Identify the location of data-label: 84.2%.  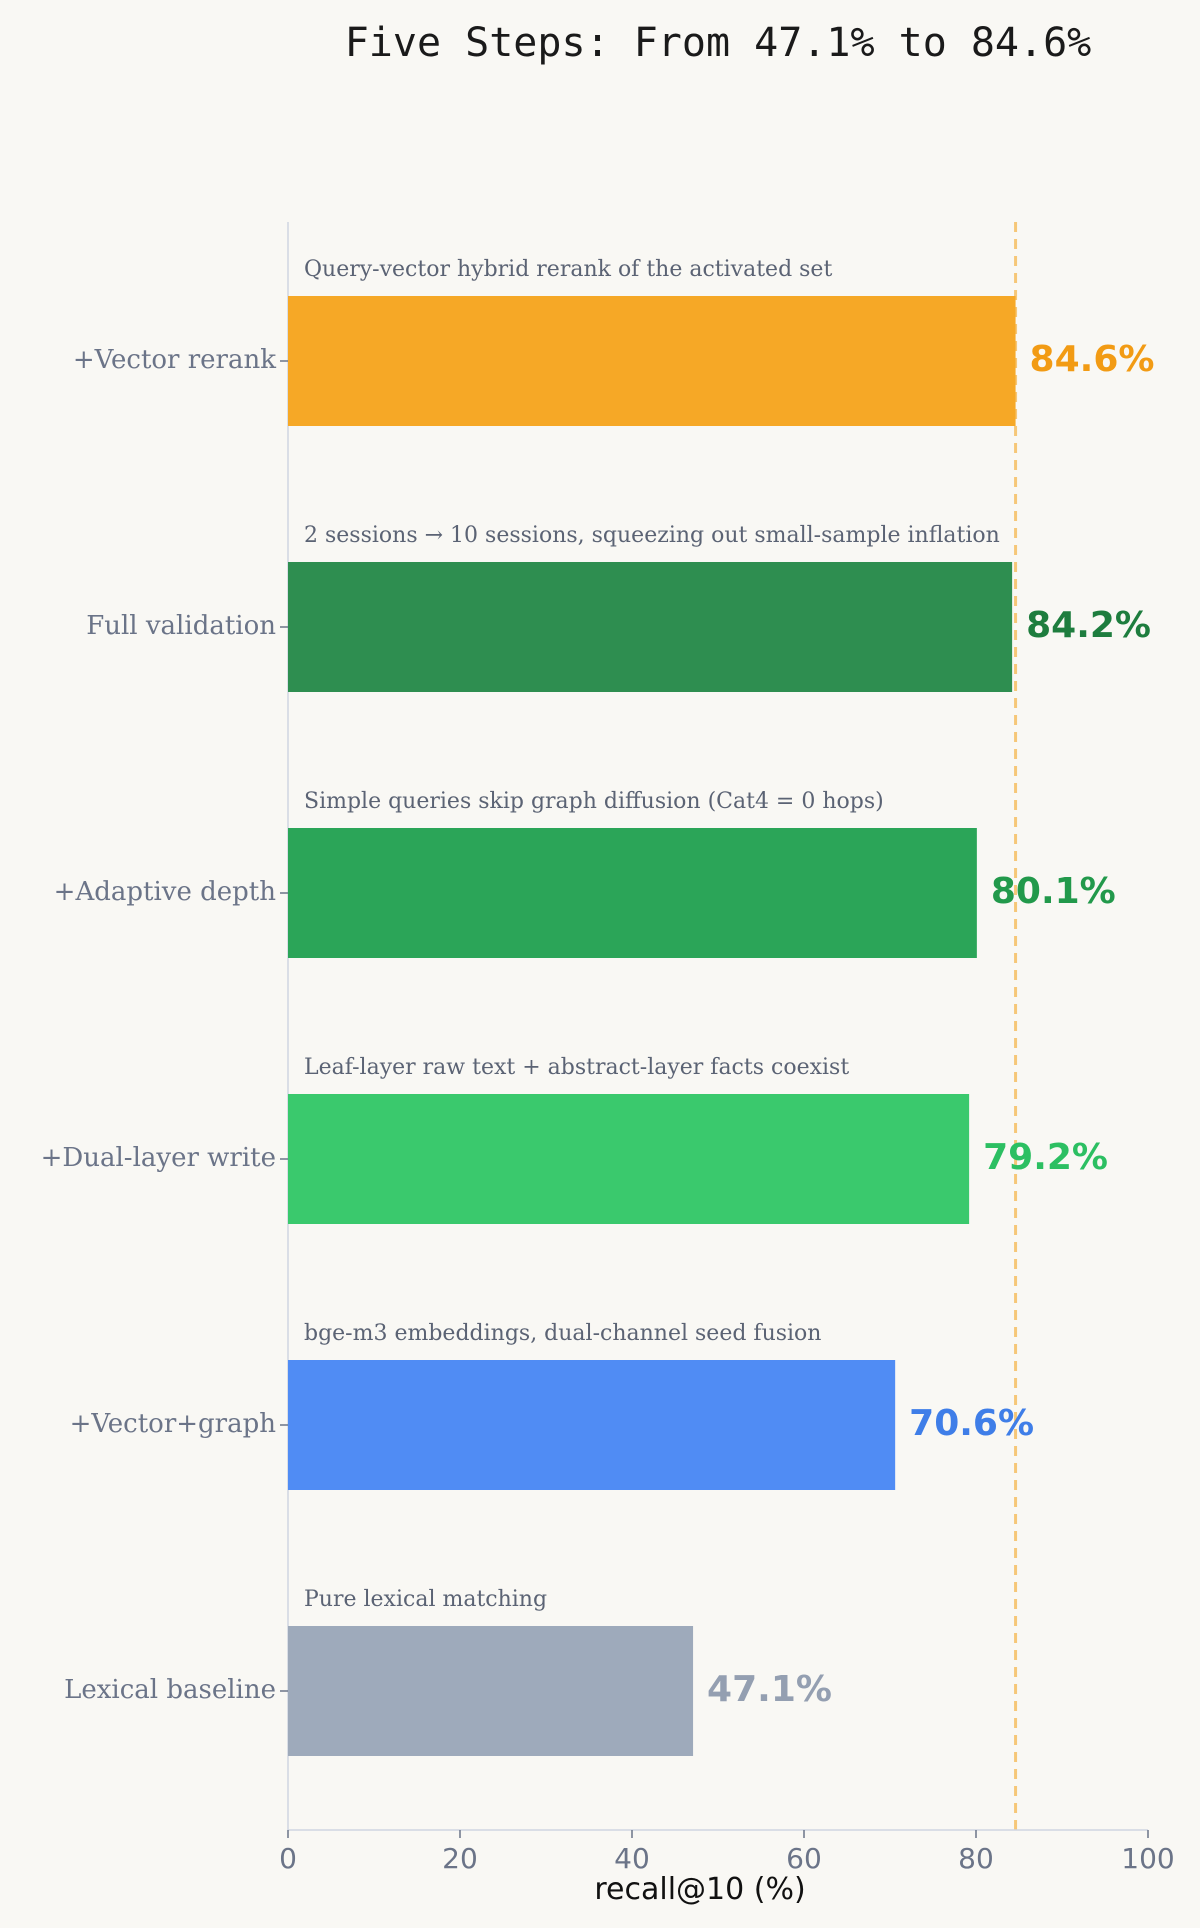
(1088, 625).